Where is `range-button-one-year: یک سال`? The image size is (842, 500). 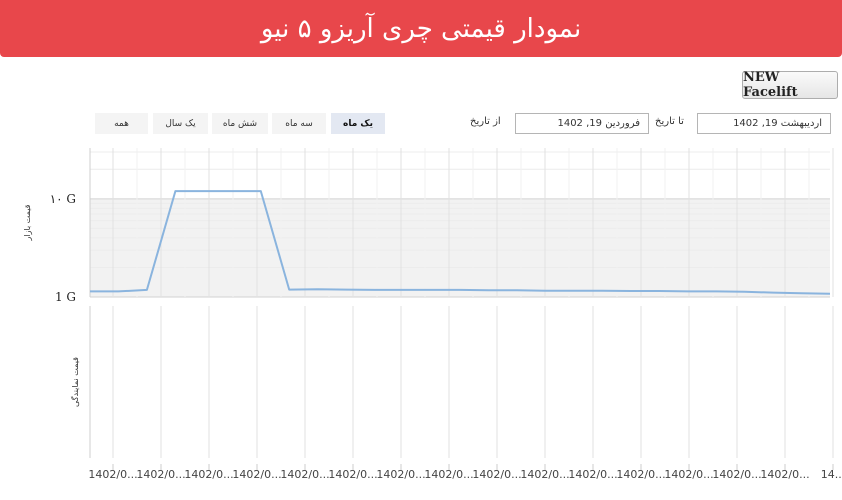
range-button-one-year: یک سال is located at coordinates (180, 123).